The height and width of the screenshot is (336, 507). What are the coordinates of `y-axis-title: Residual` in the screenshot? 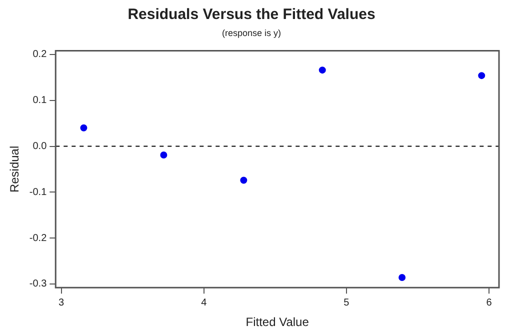 It's located at (15, 169).